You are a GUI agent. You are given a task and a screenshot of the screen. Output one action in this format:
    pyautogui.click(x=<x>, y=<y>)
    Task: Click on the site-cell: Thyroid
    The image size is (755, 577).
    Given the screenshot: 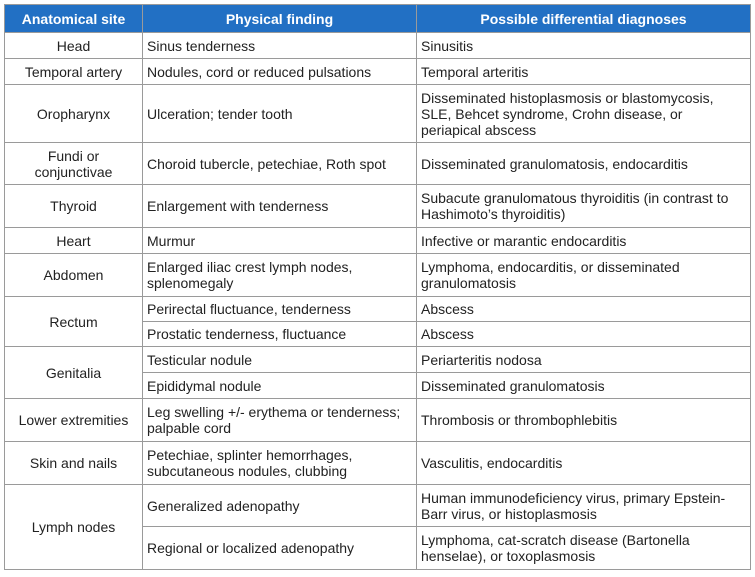 What is the action you would take?
    pyautogui.click(x=73, y=206)
    